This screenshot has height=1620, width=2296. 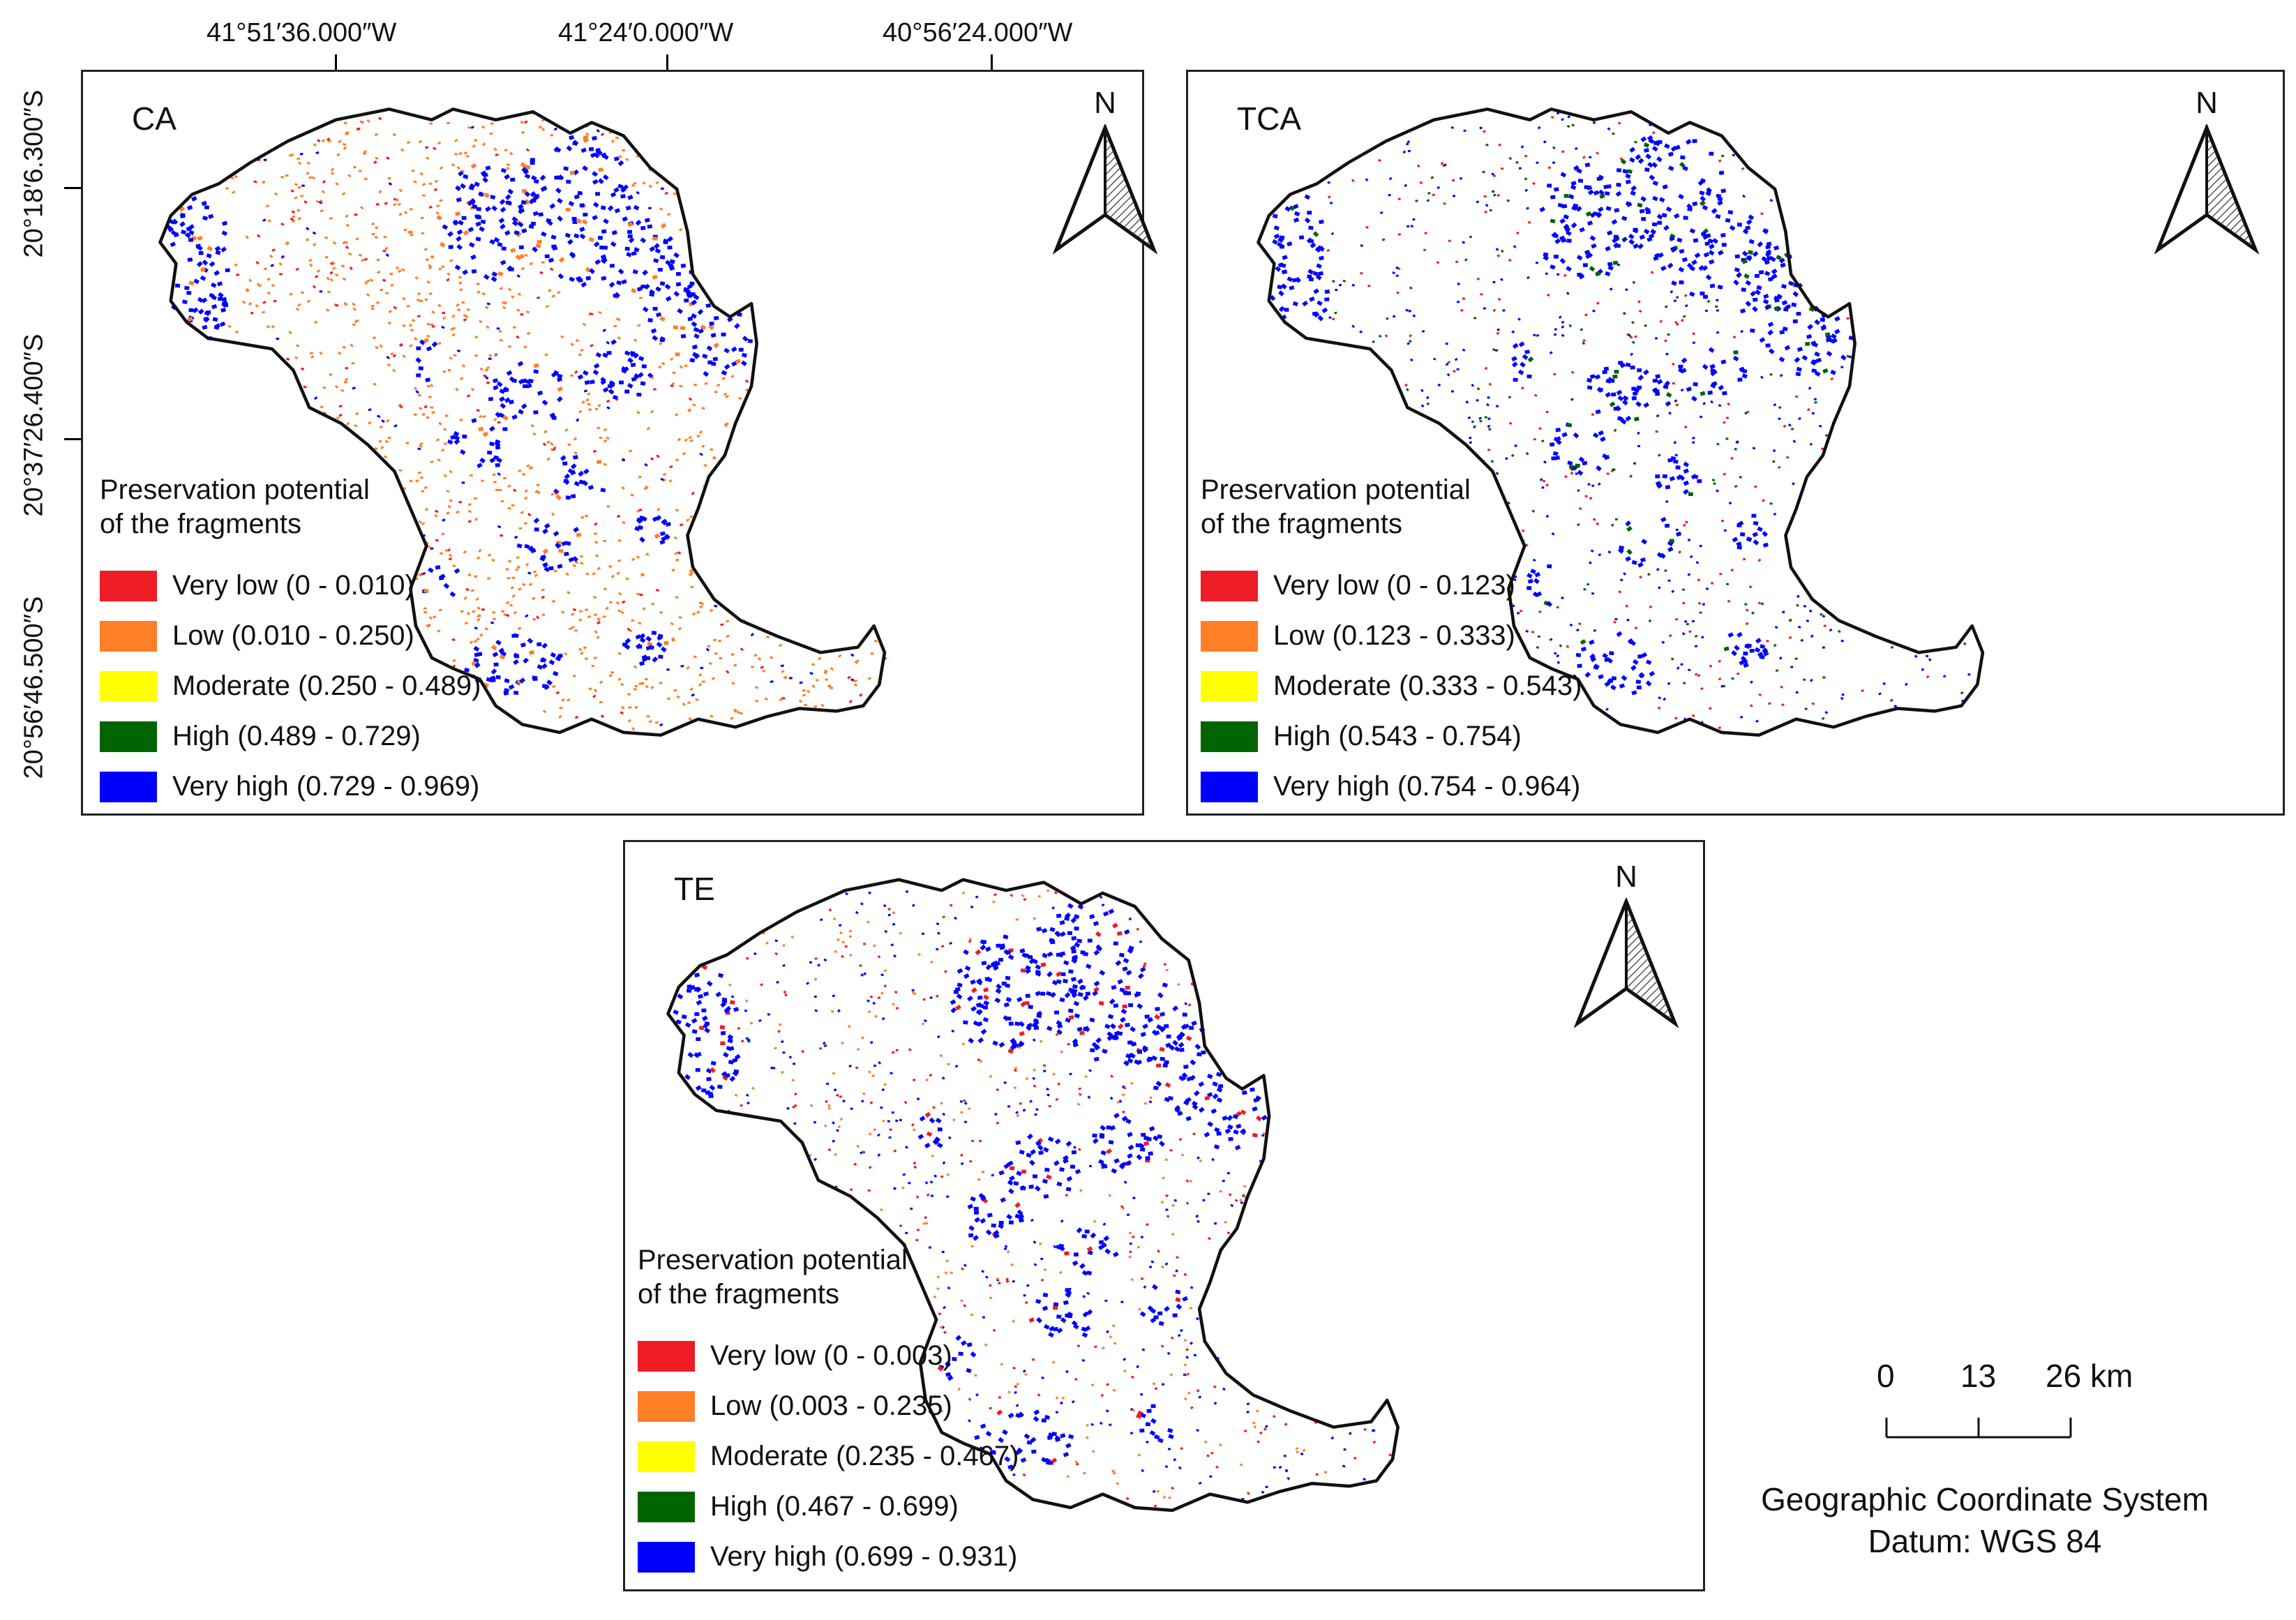 I want to click on longitude-label-3: 40°56′24.000″W, so click(x=978, y=32).